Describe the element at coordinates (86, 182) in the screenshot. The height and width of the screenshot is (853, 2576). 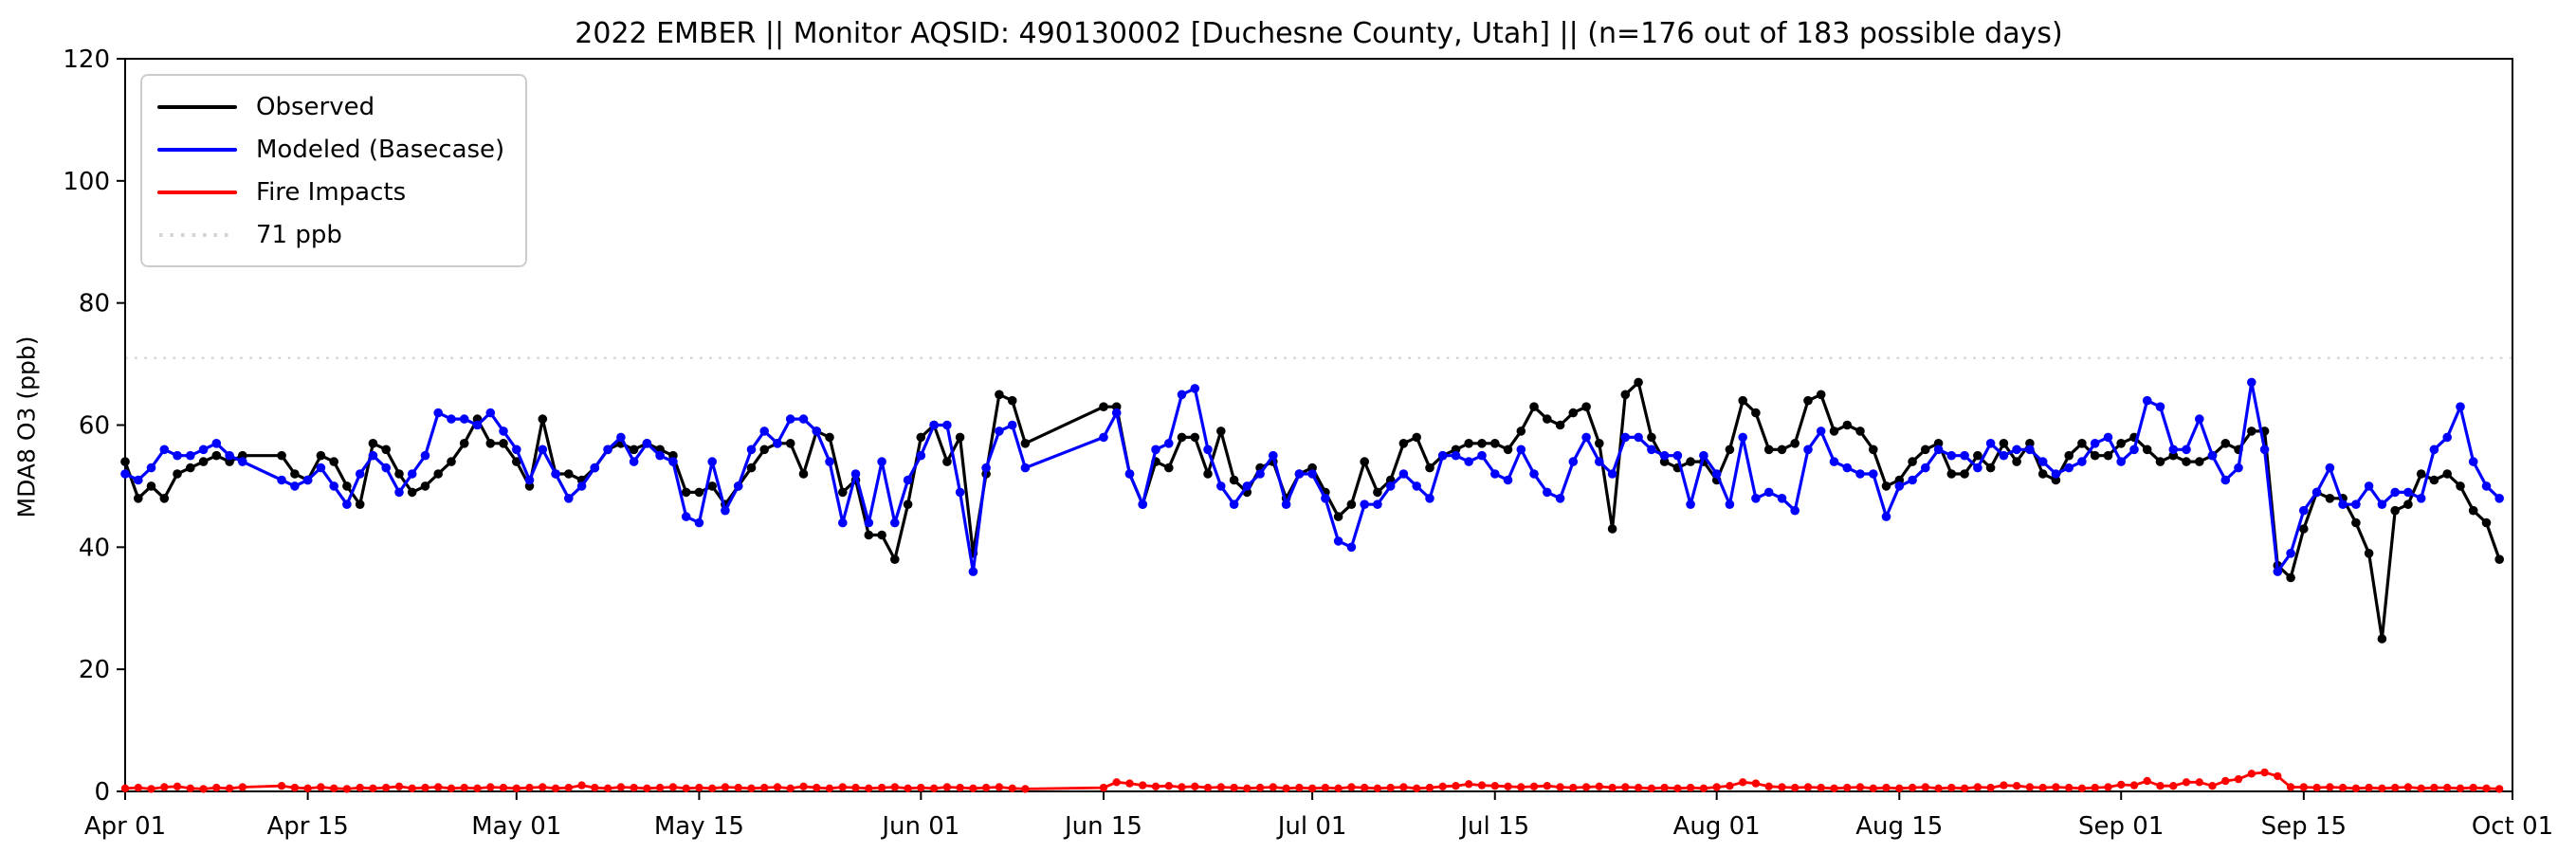
I see `svg-text: 100` at that location.